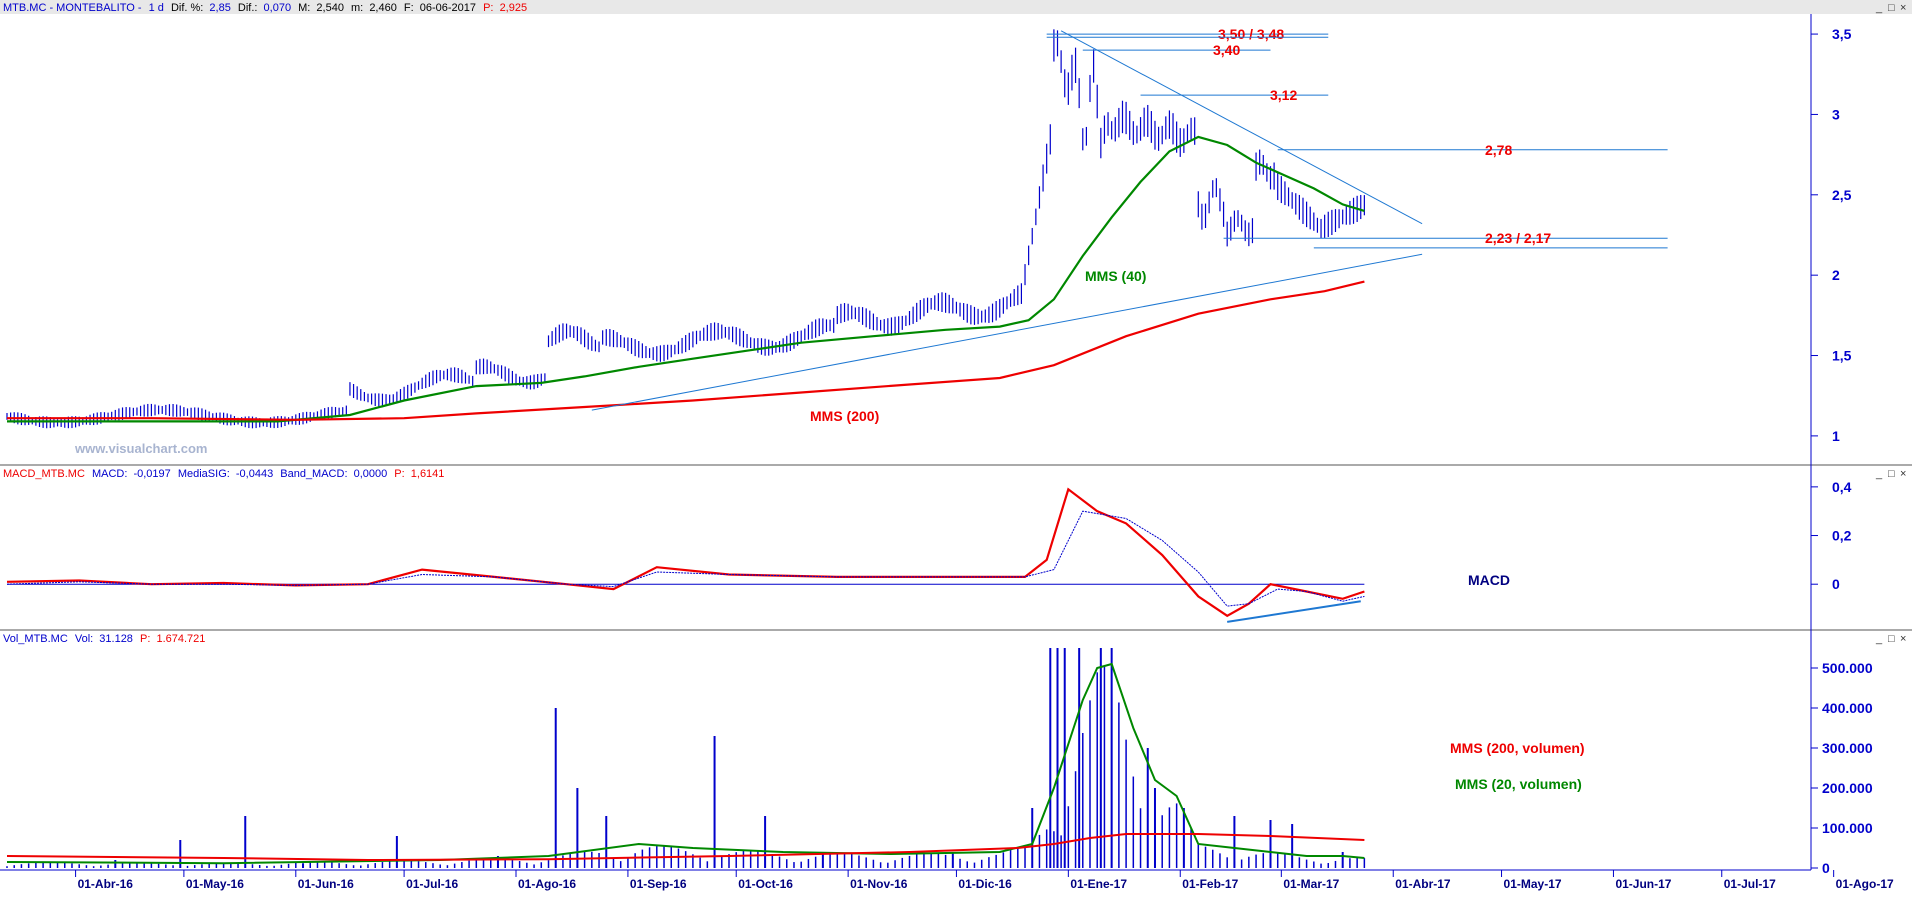 The height and width of the screenshot is (897, 1912). Describe the element at coordinates (330, 8) in the screenshot. I see `price-header-max: 2,540` at that location.